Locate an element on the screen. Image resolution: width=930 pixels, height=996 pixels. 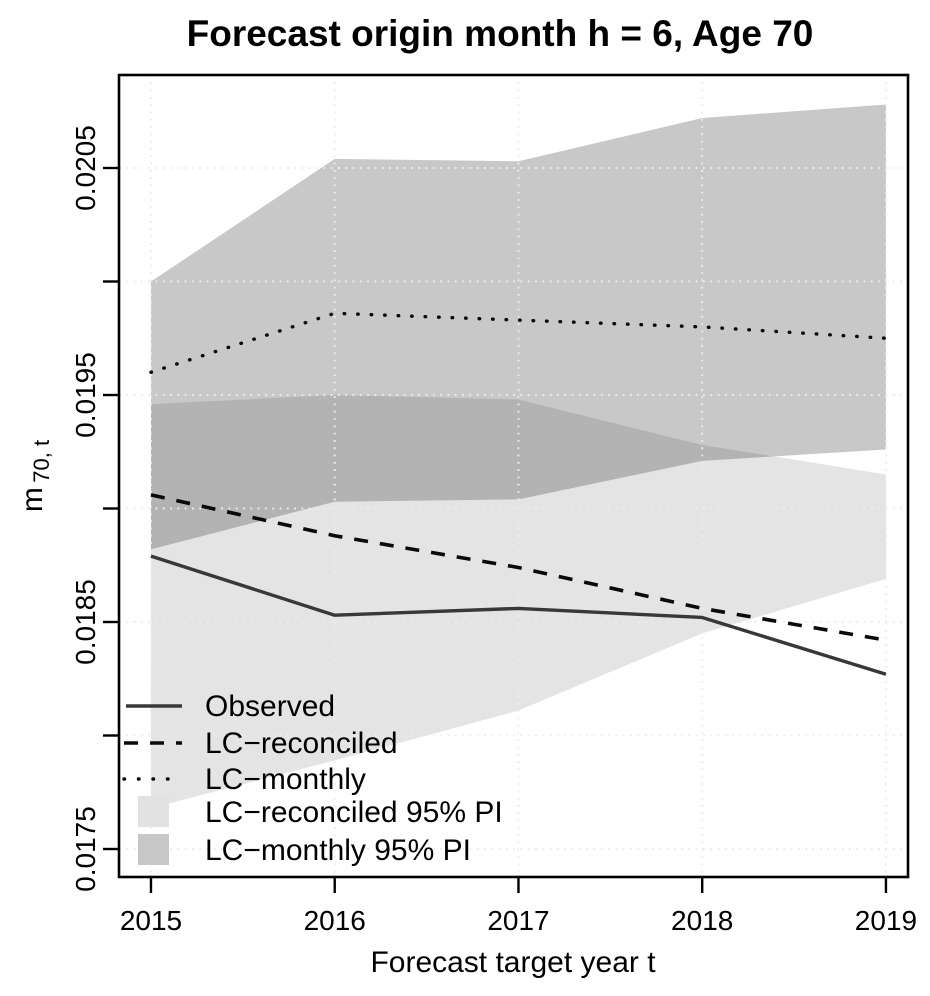
y-tick-label: 0.0175 is located at coordinates (85, 849).